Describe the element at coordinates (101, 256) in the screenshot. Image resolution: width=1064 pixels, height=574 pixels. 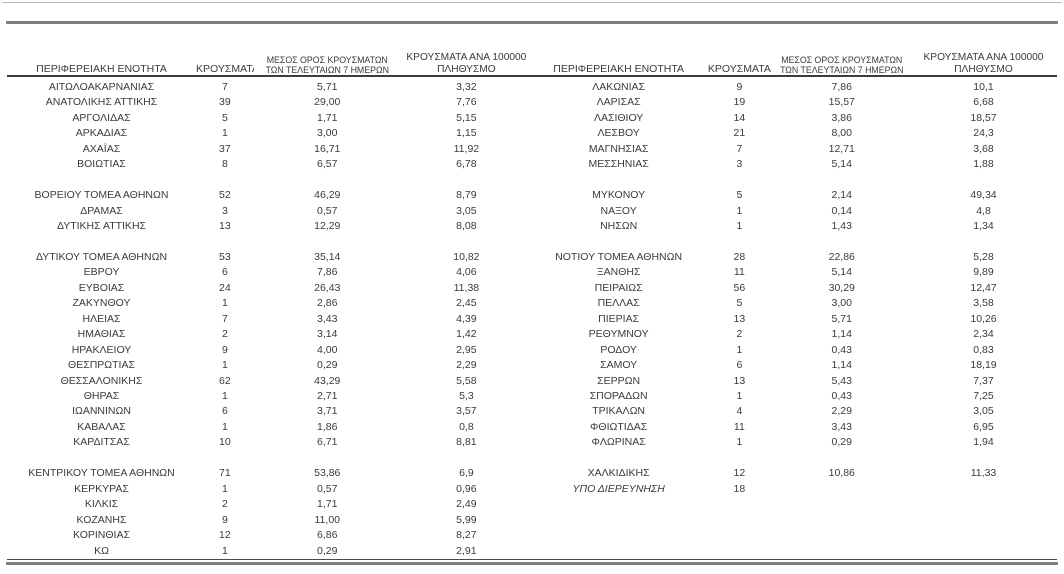
I see `cell-region: ΔΥΤΙΚΟΥ ΤΟΜΕΑ ΑΘΗΝΩΝ` at that location.